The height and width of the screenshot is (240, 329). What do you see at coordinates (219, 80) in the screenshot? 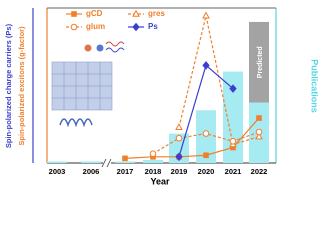
I see `series-line` at bounding box center [219, 80].